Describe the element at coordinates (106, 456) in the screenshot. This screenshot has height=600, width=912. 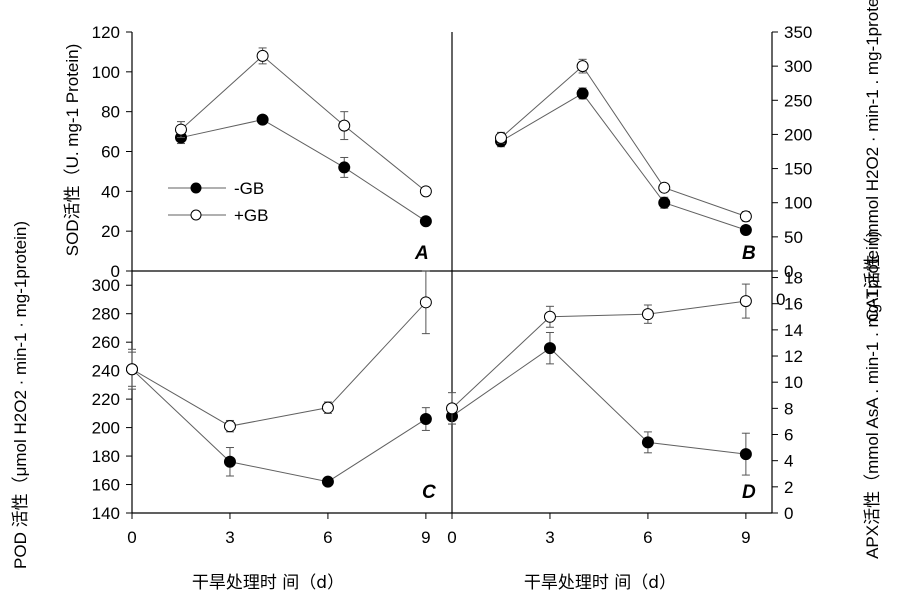
I see `ytick-label-c-180: 180` at that location.